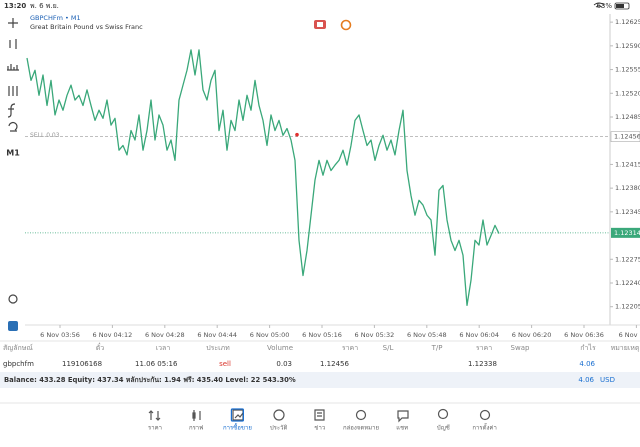  I want to click on signal-icon, so click(346, 25).